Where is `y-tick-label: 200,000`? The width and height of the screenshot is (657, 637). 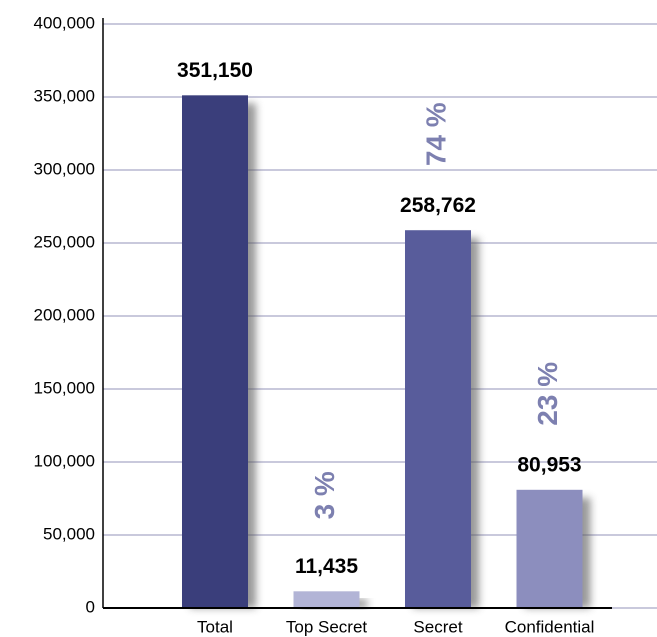
y-tick-label: 200,000 is located at coordinates (64, 314).